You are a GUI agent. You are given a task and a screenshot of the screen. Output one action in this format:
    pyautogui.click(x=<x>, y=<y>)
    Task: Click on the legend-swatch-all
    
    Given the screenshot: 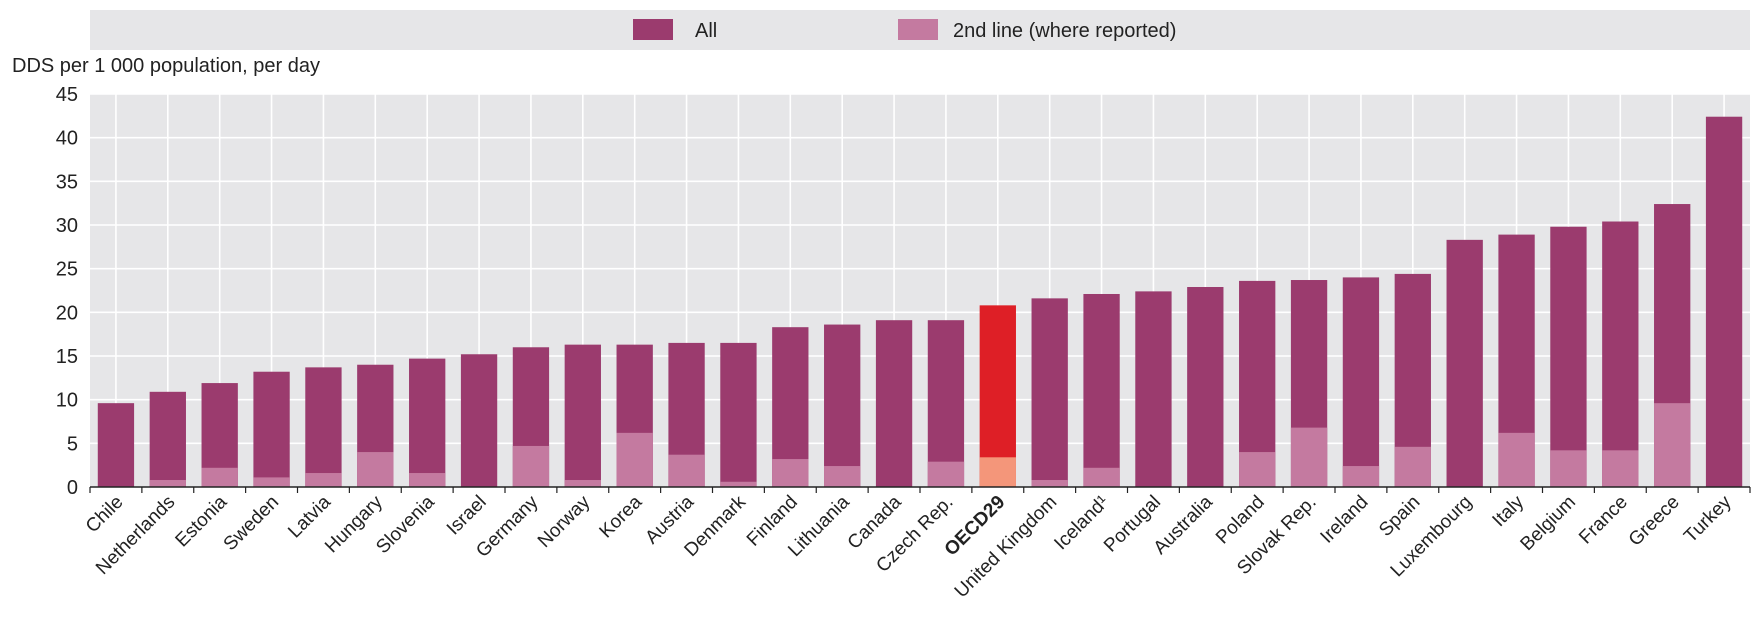 What is the action you would take?
    pyautogui.click(x=653, y=29)
    